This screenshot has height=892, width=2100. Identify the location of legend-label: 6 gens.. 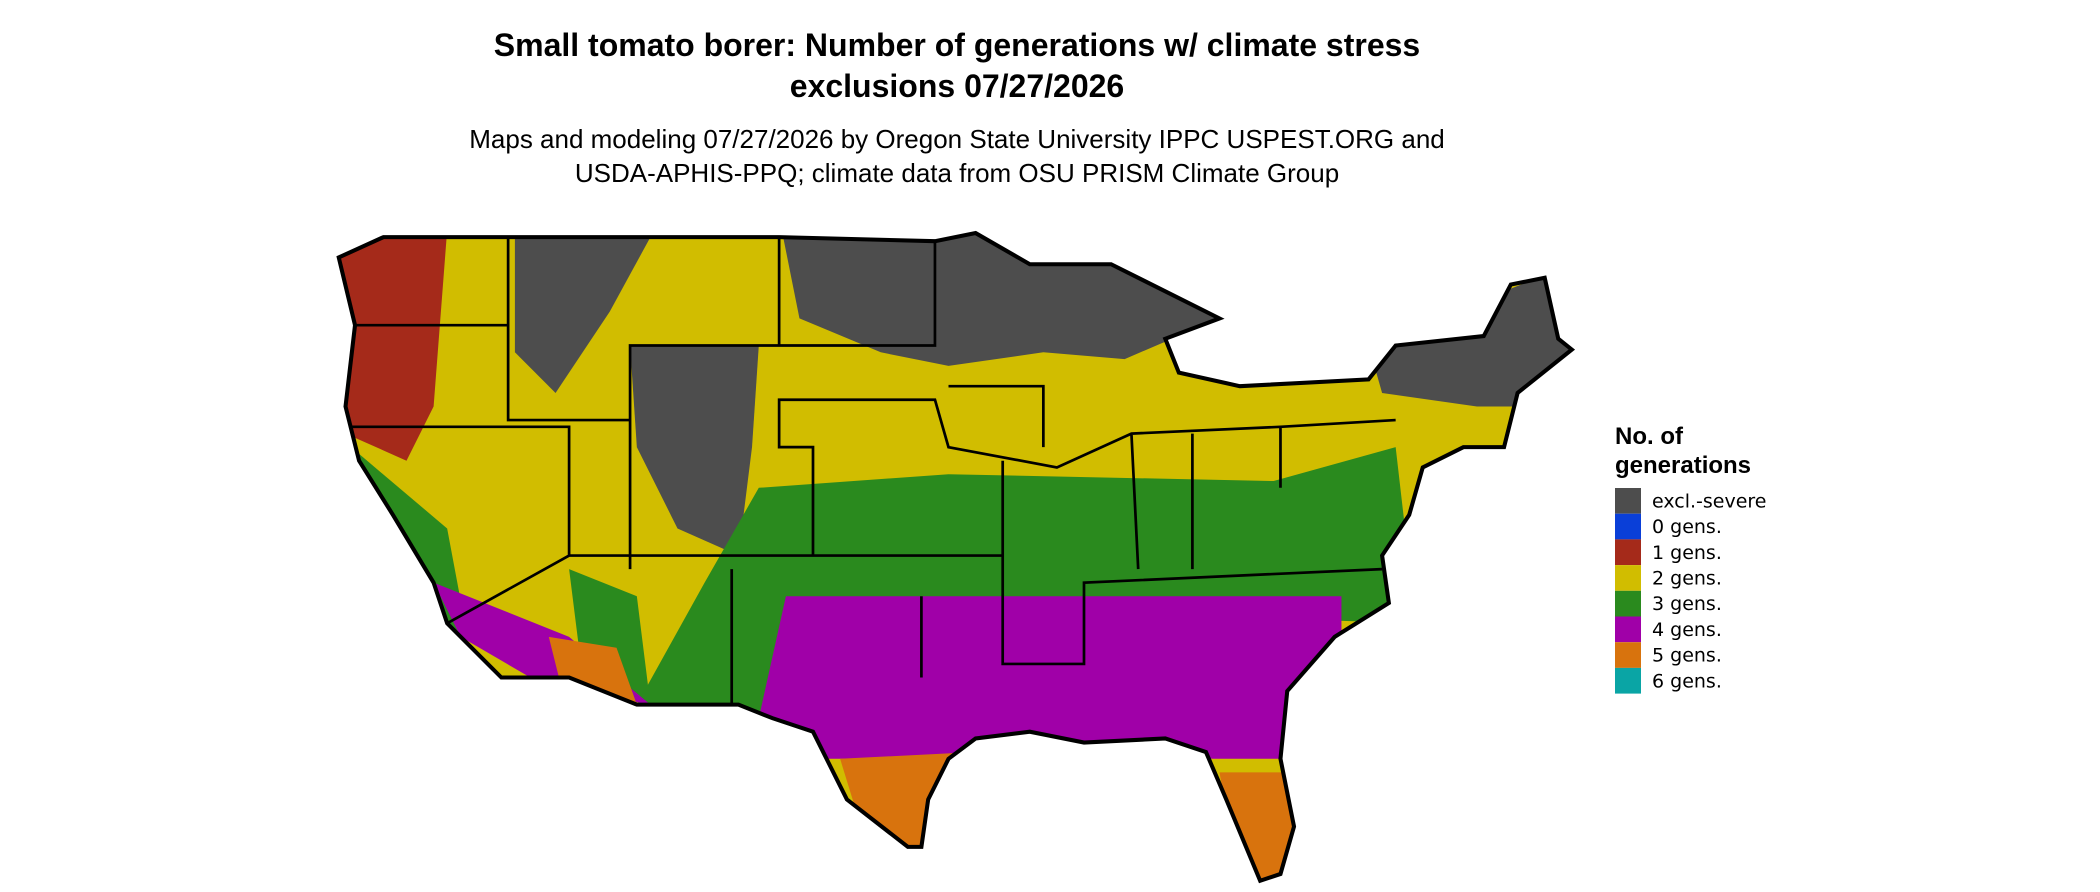
(1687, 681).